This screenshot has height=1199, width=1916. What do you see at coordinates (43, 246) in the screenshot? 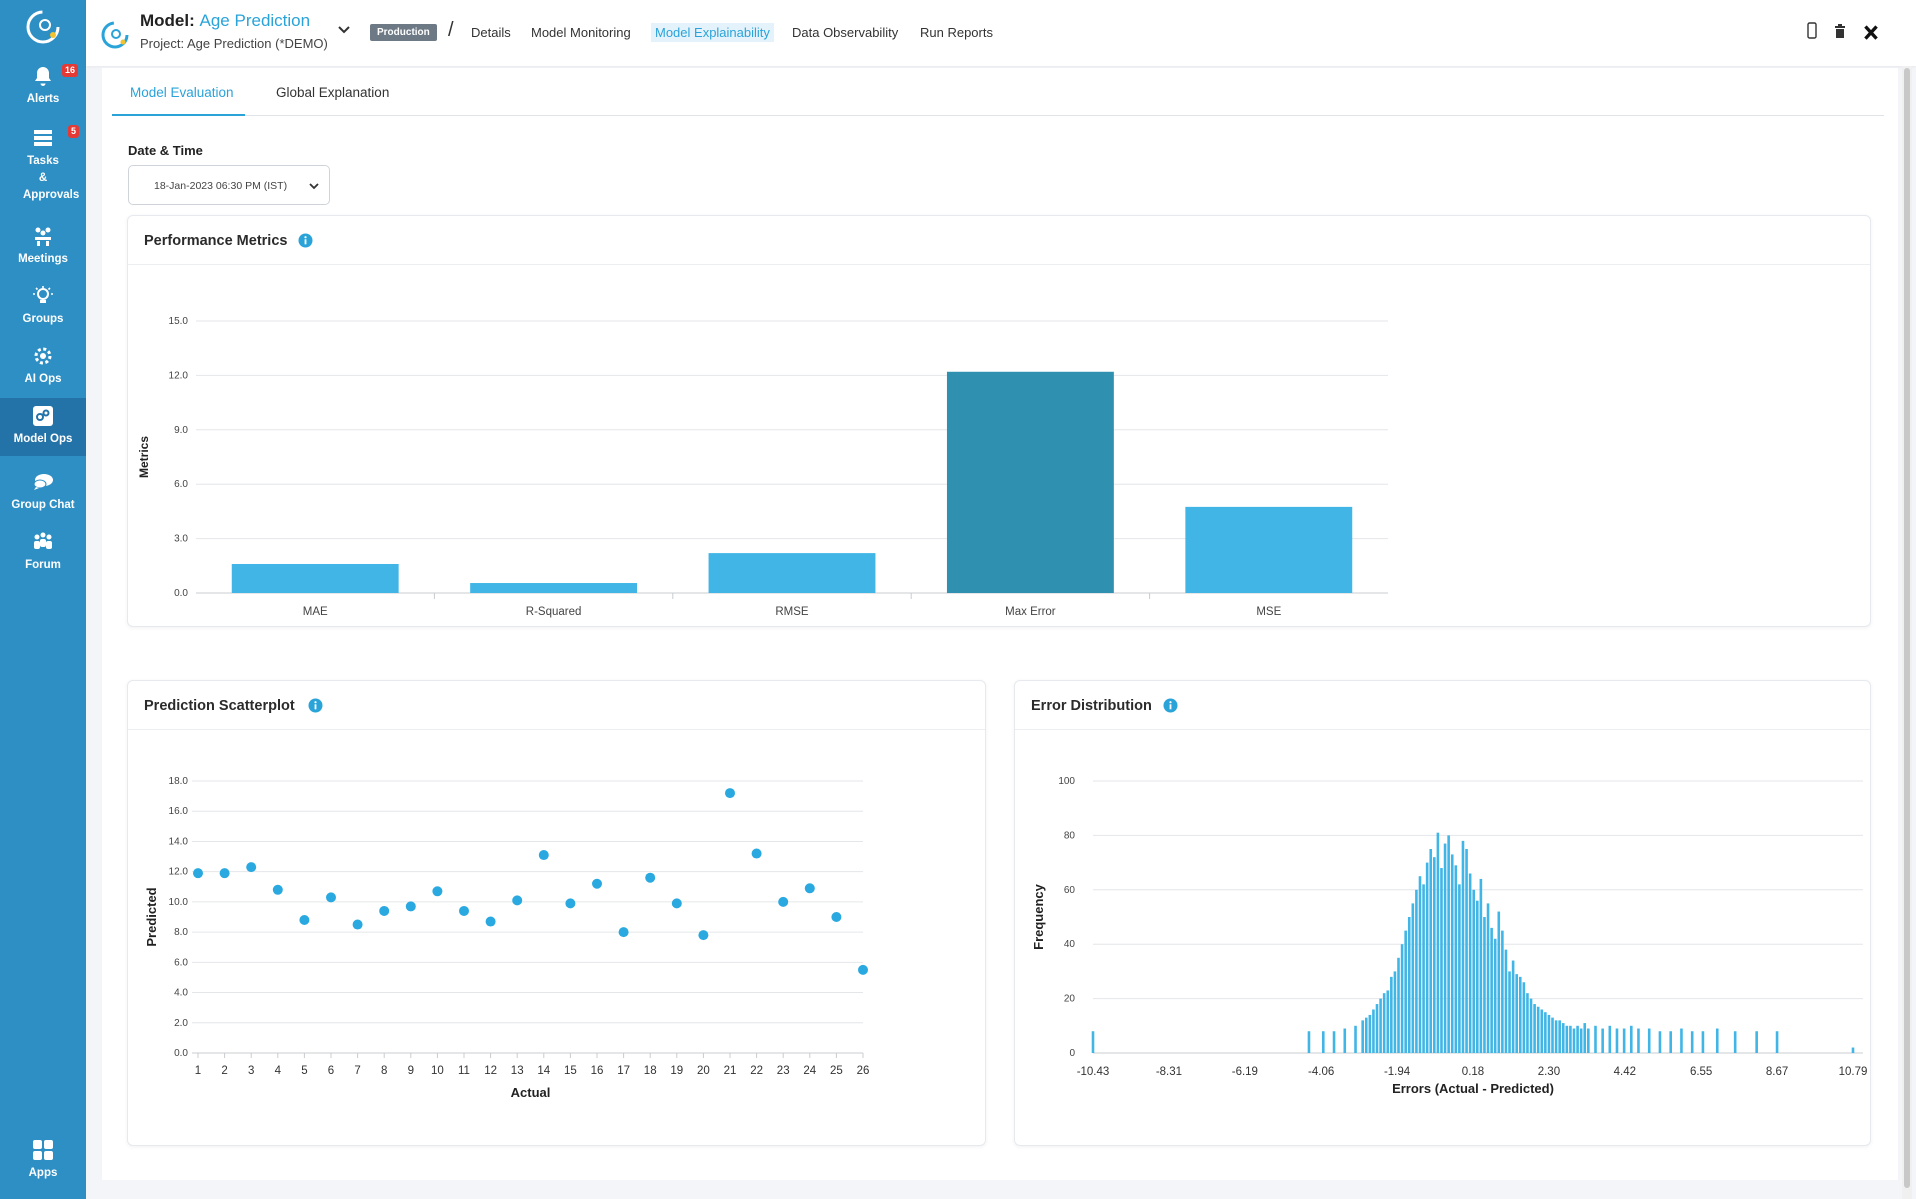
I see `sidebar-item-meetings: Meetings` at bounding box center [43, 246].